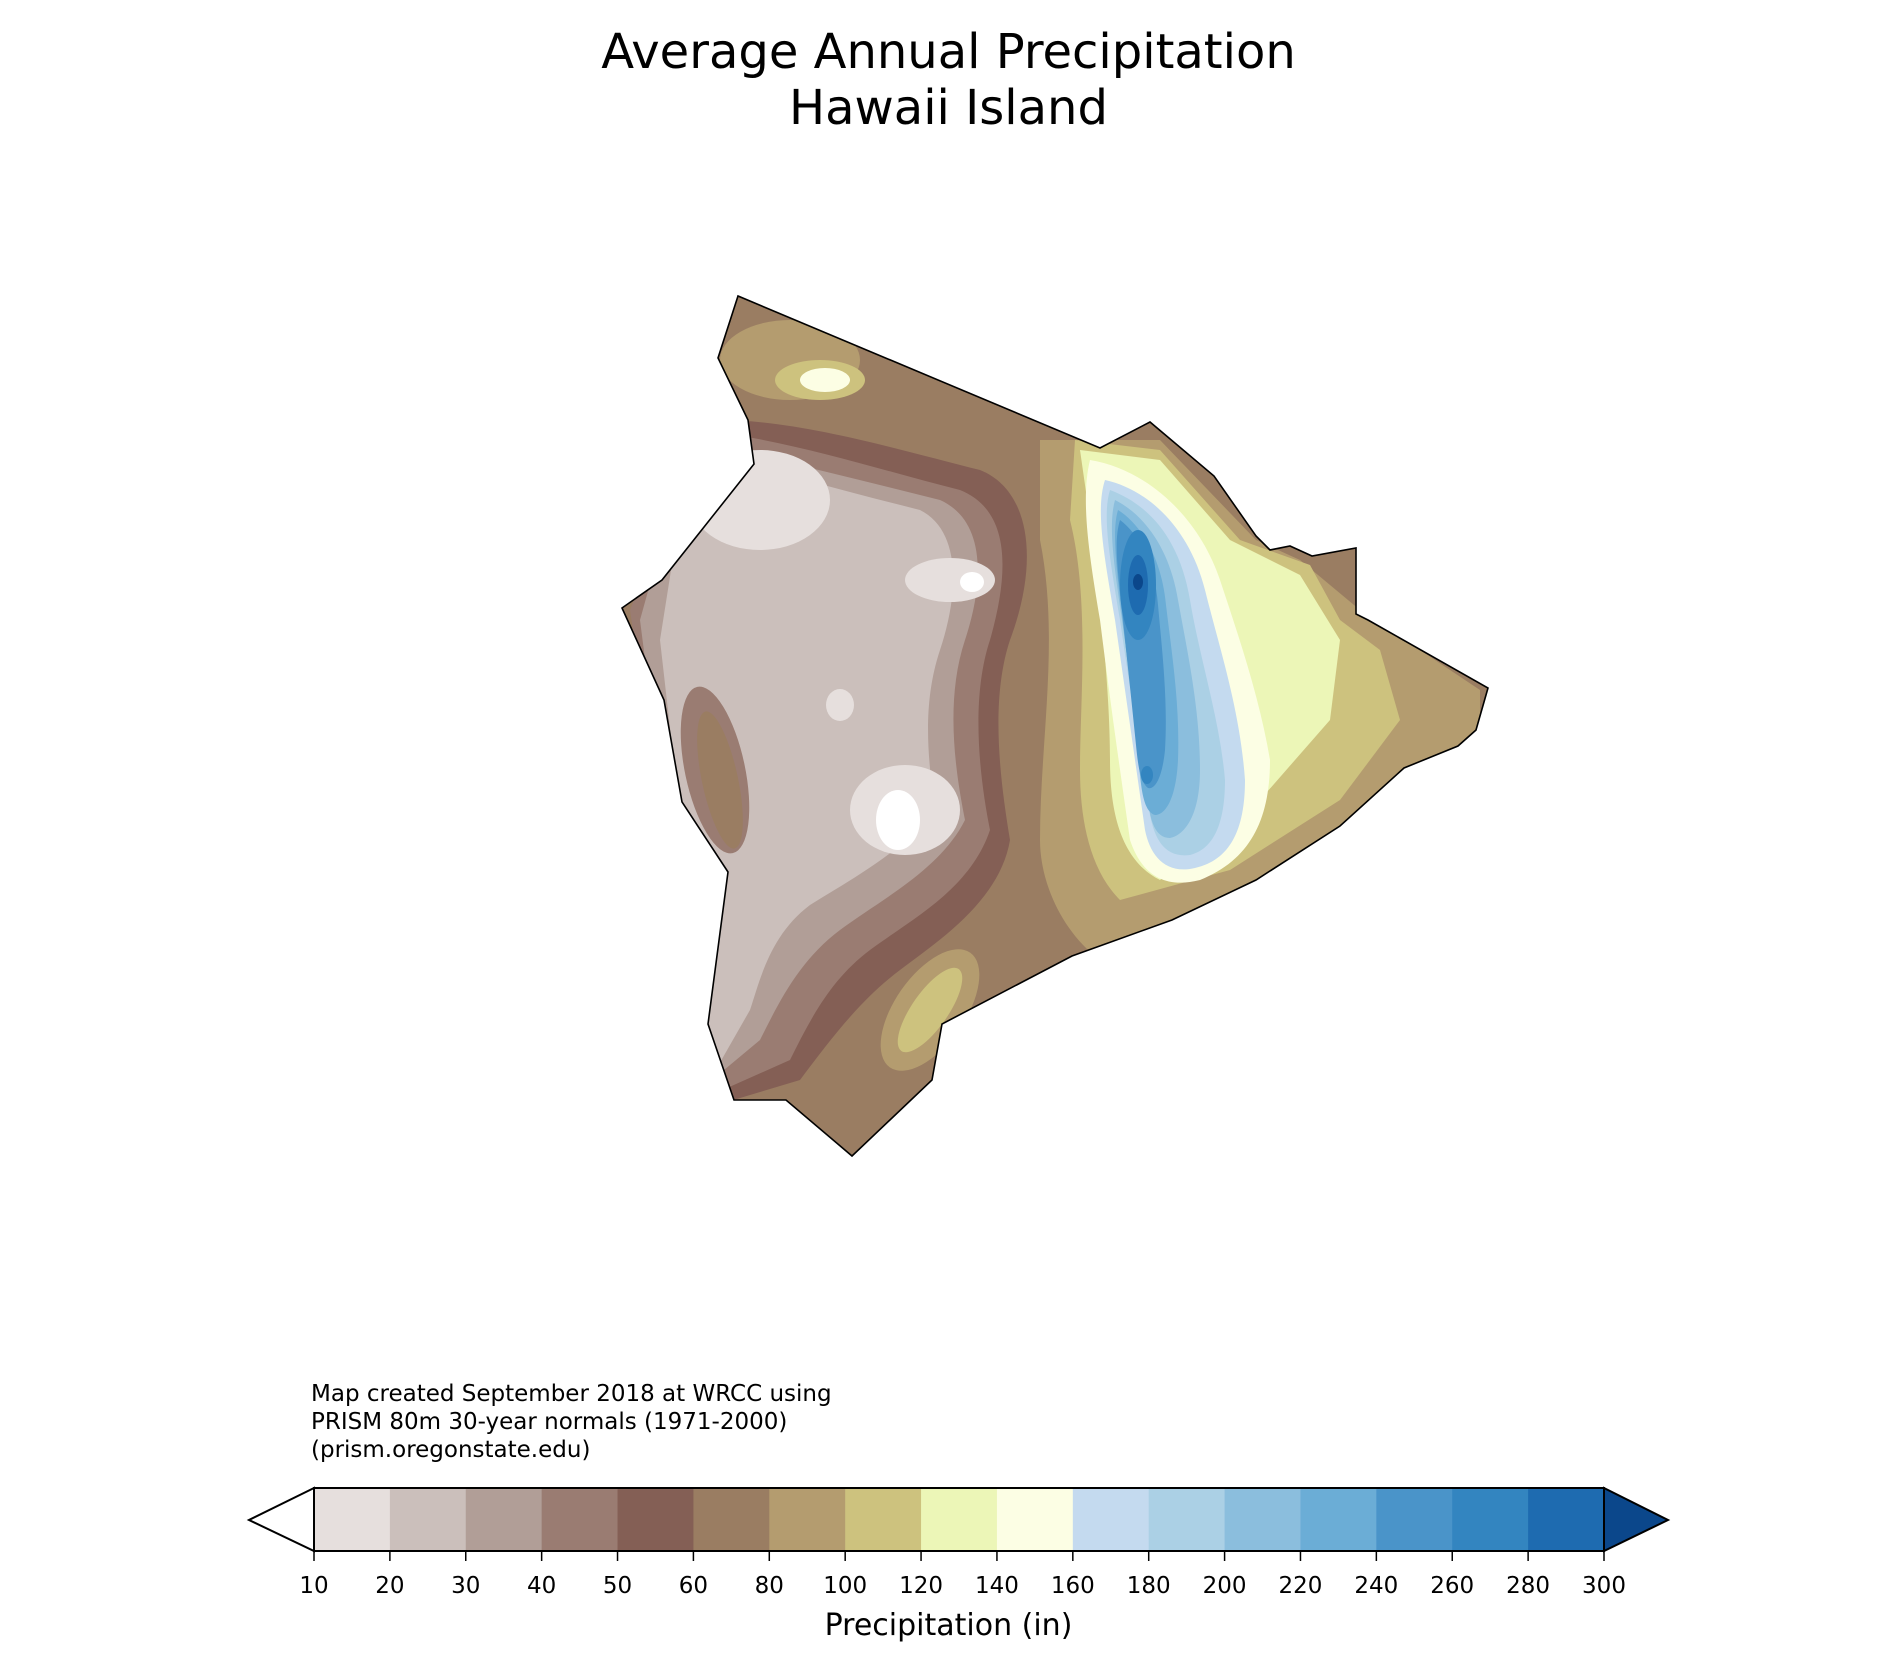  What do you see at coordinates (1149, 1586) in the screenshot?
I see `colorbar-tick-label: 180` at bounding box center [1149, 1586].